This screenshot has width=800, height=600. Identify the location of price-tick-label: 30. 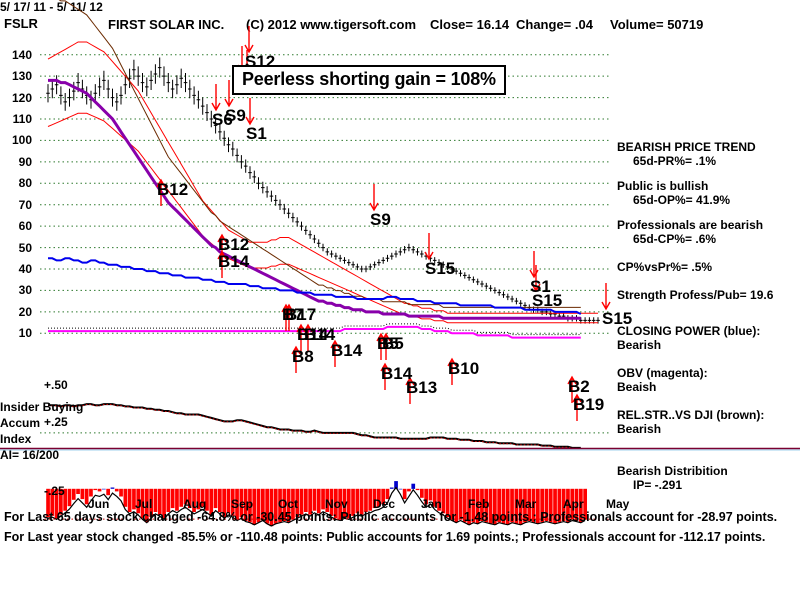
(25, 290).